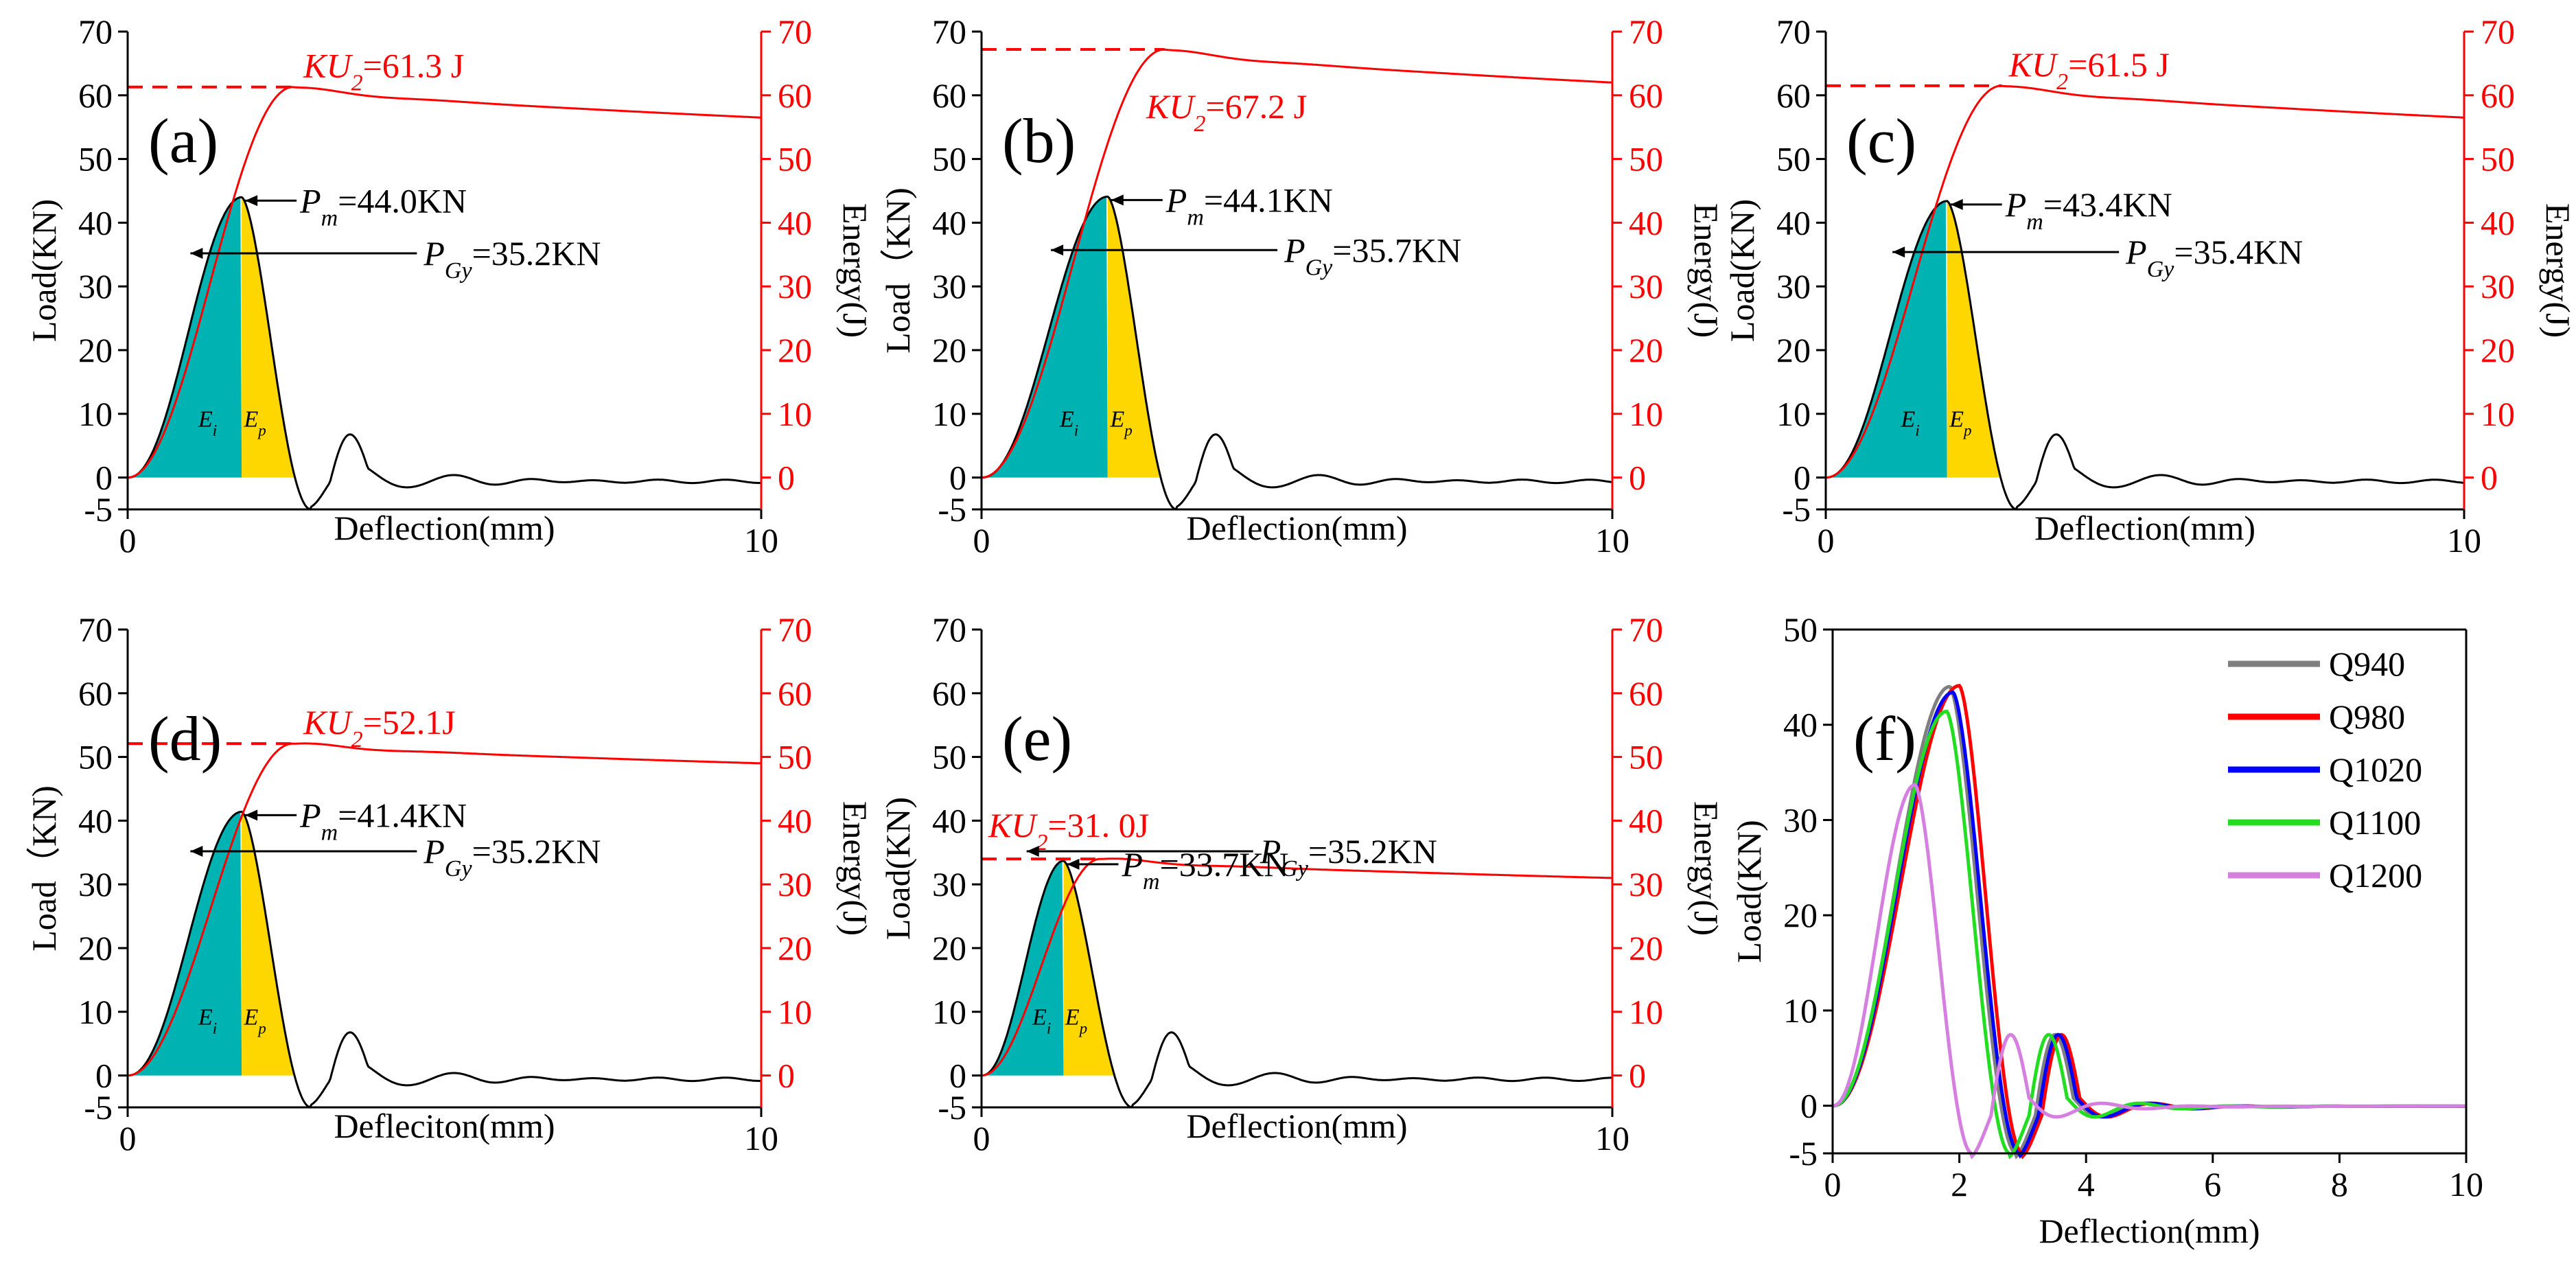 The image size is (2576, 1268). Describe the element at coordinates (1032, 851) in the screenshot. I see `pgy-arrow-head` at that location.